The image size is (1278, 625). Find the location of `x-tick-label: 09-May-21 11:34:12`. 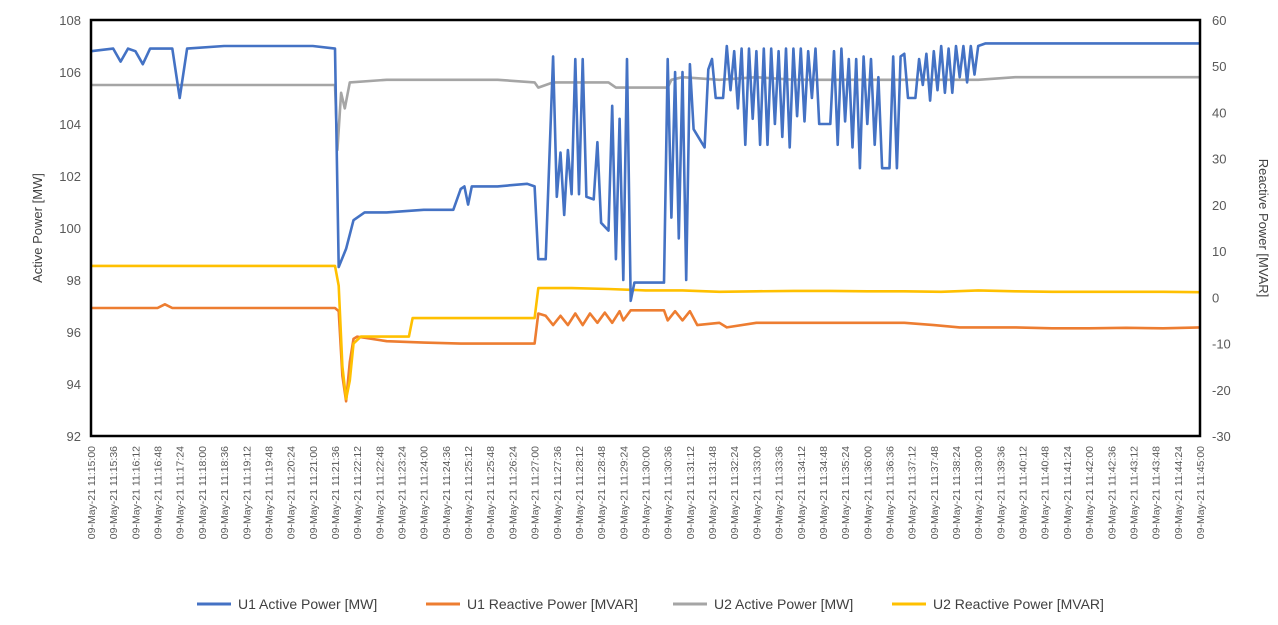

x-tick-label: 09-May-21 11:34:12 is located at coordinates (802, 492).